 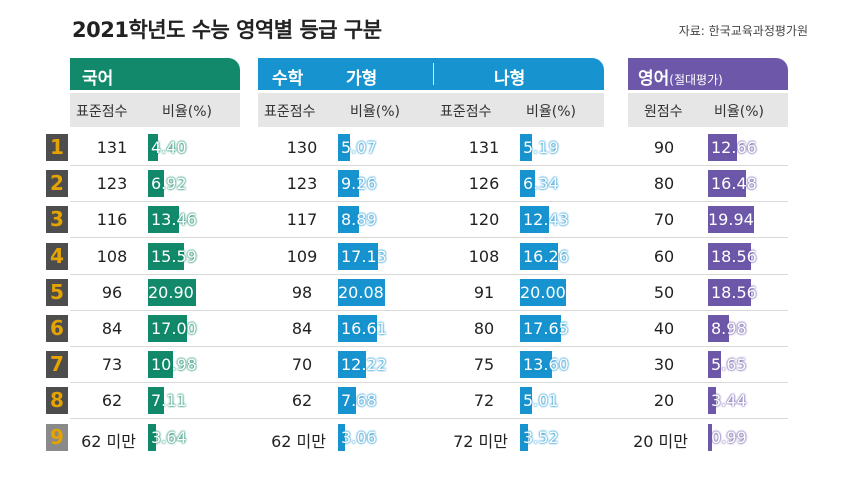 I want to click on math-na-score: 131, so click(x=484, y=147).